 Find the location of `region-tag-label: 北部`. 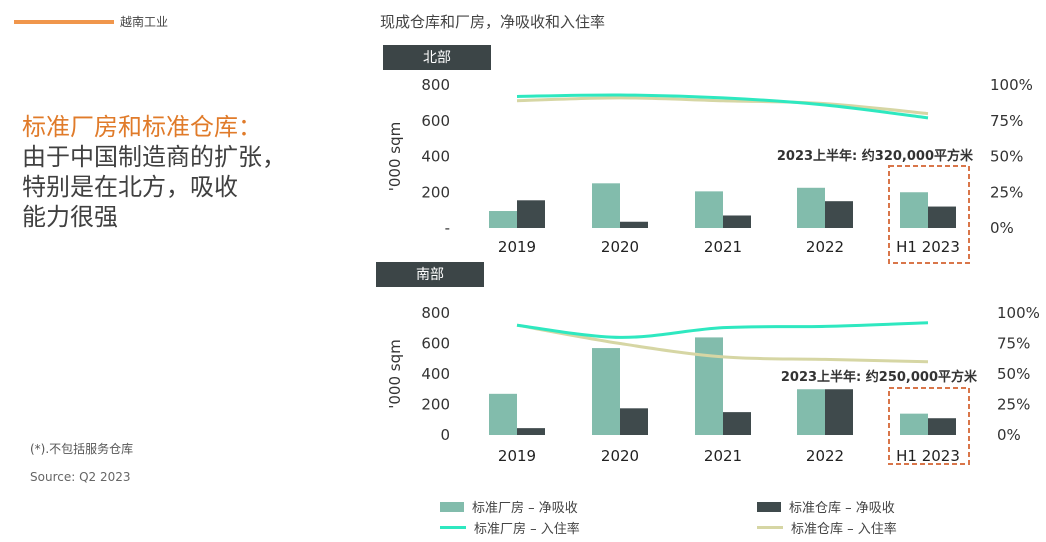

region-tag-label: 北部 is located at coordinates (437, 58).